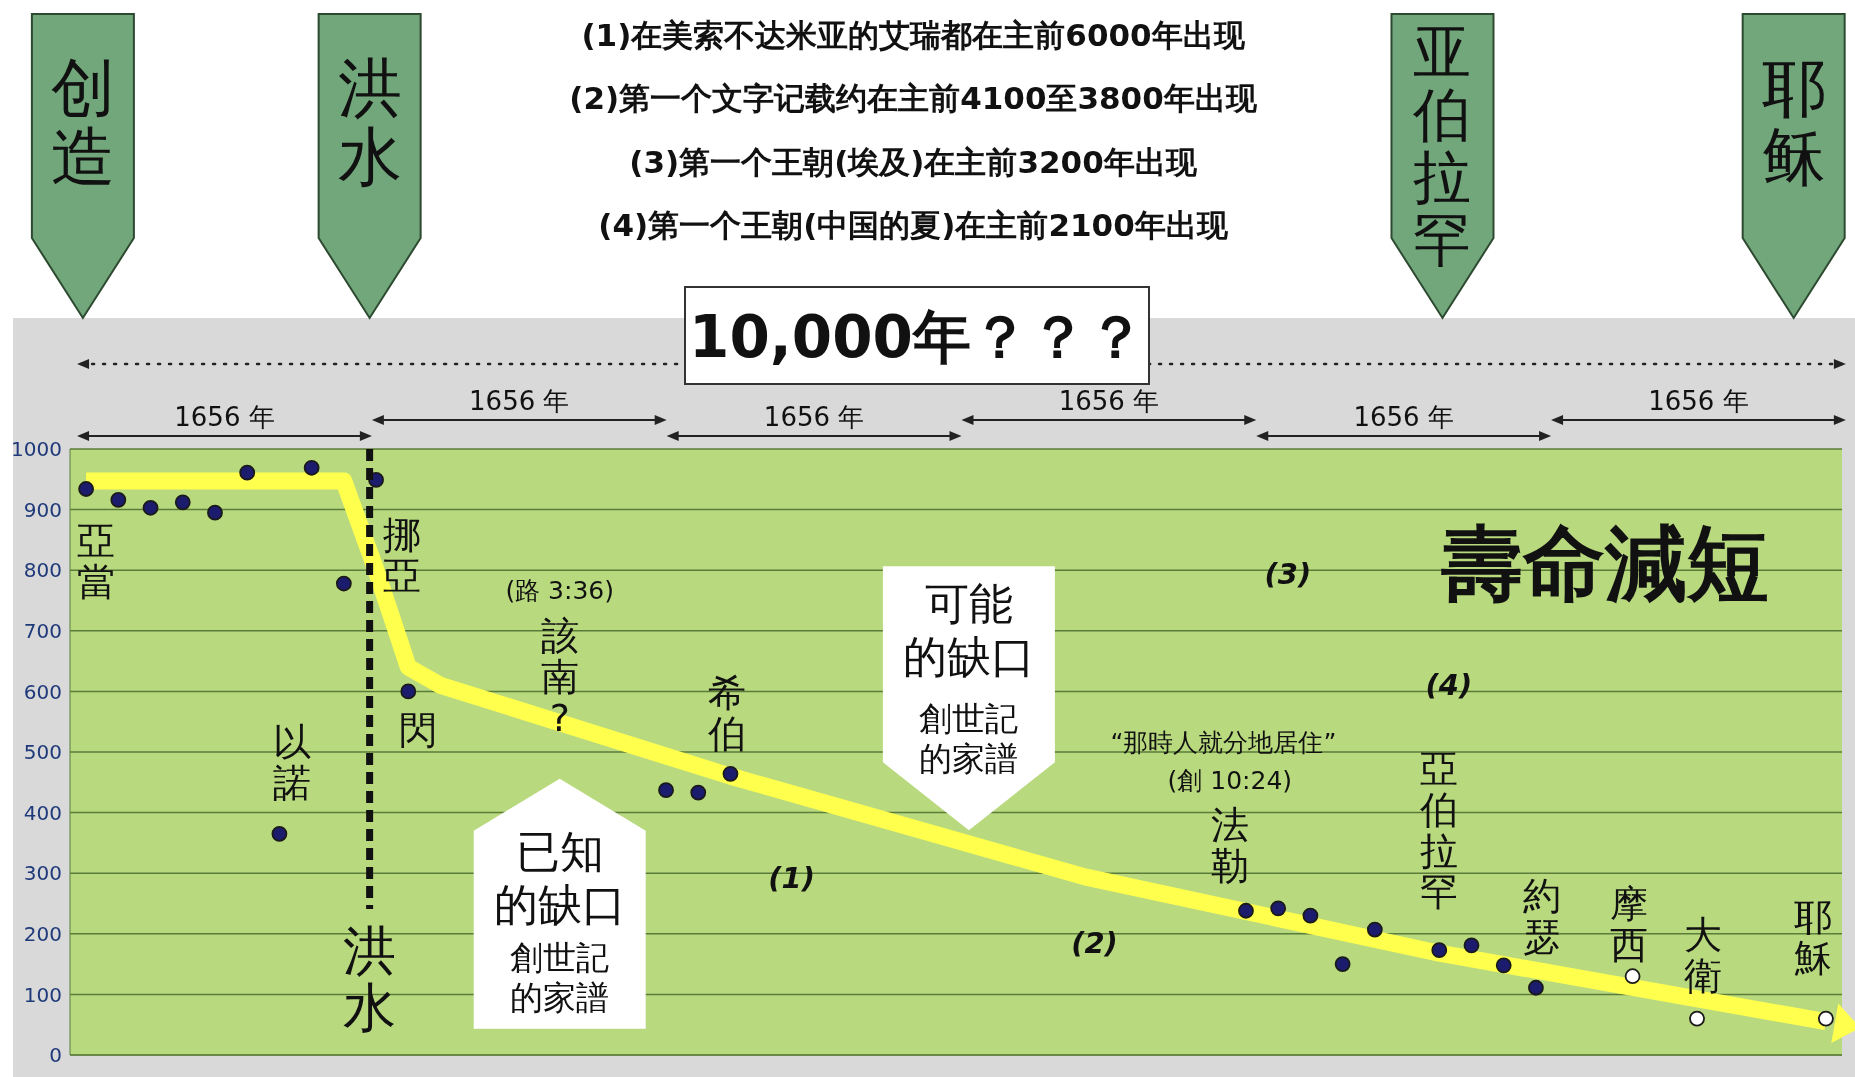 The width and height of the screenshot is (1855, 1077). I want to click on y-tick-label: 600, so click(42, 691).